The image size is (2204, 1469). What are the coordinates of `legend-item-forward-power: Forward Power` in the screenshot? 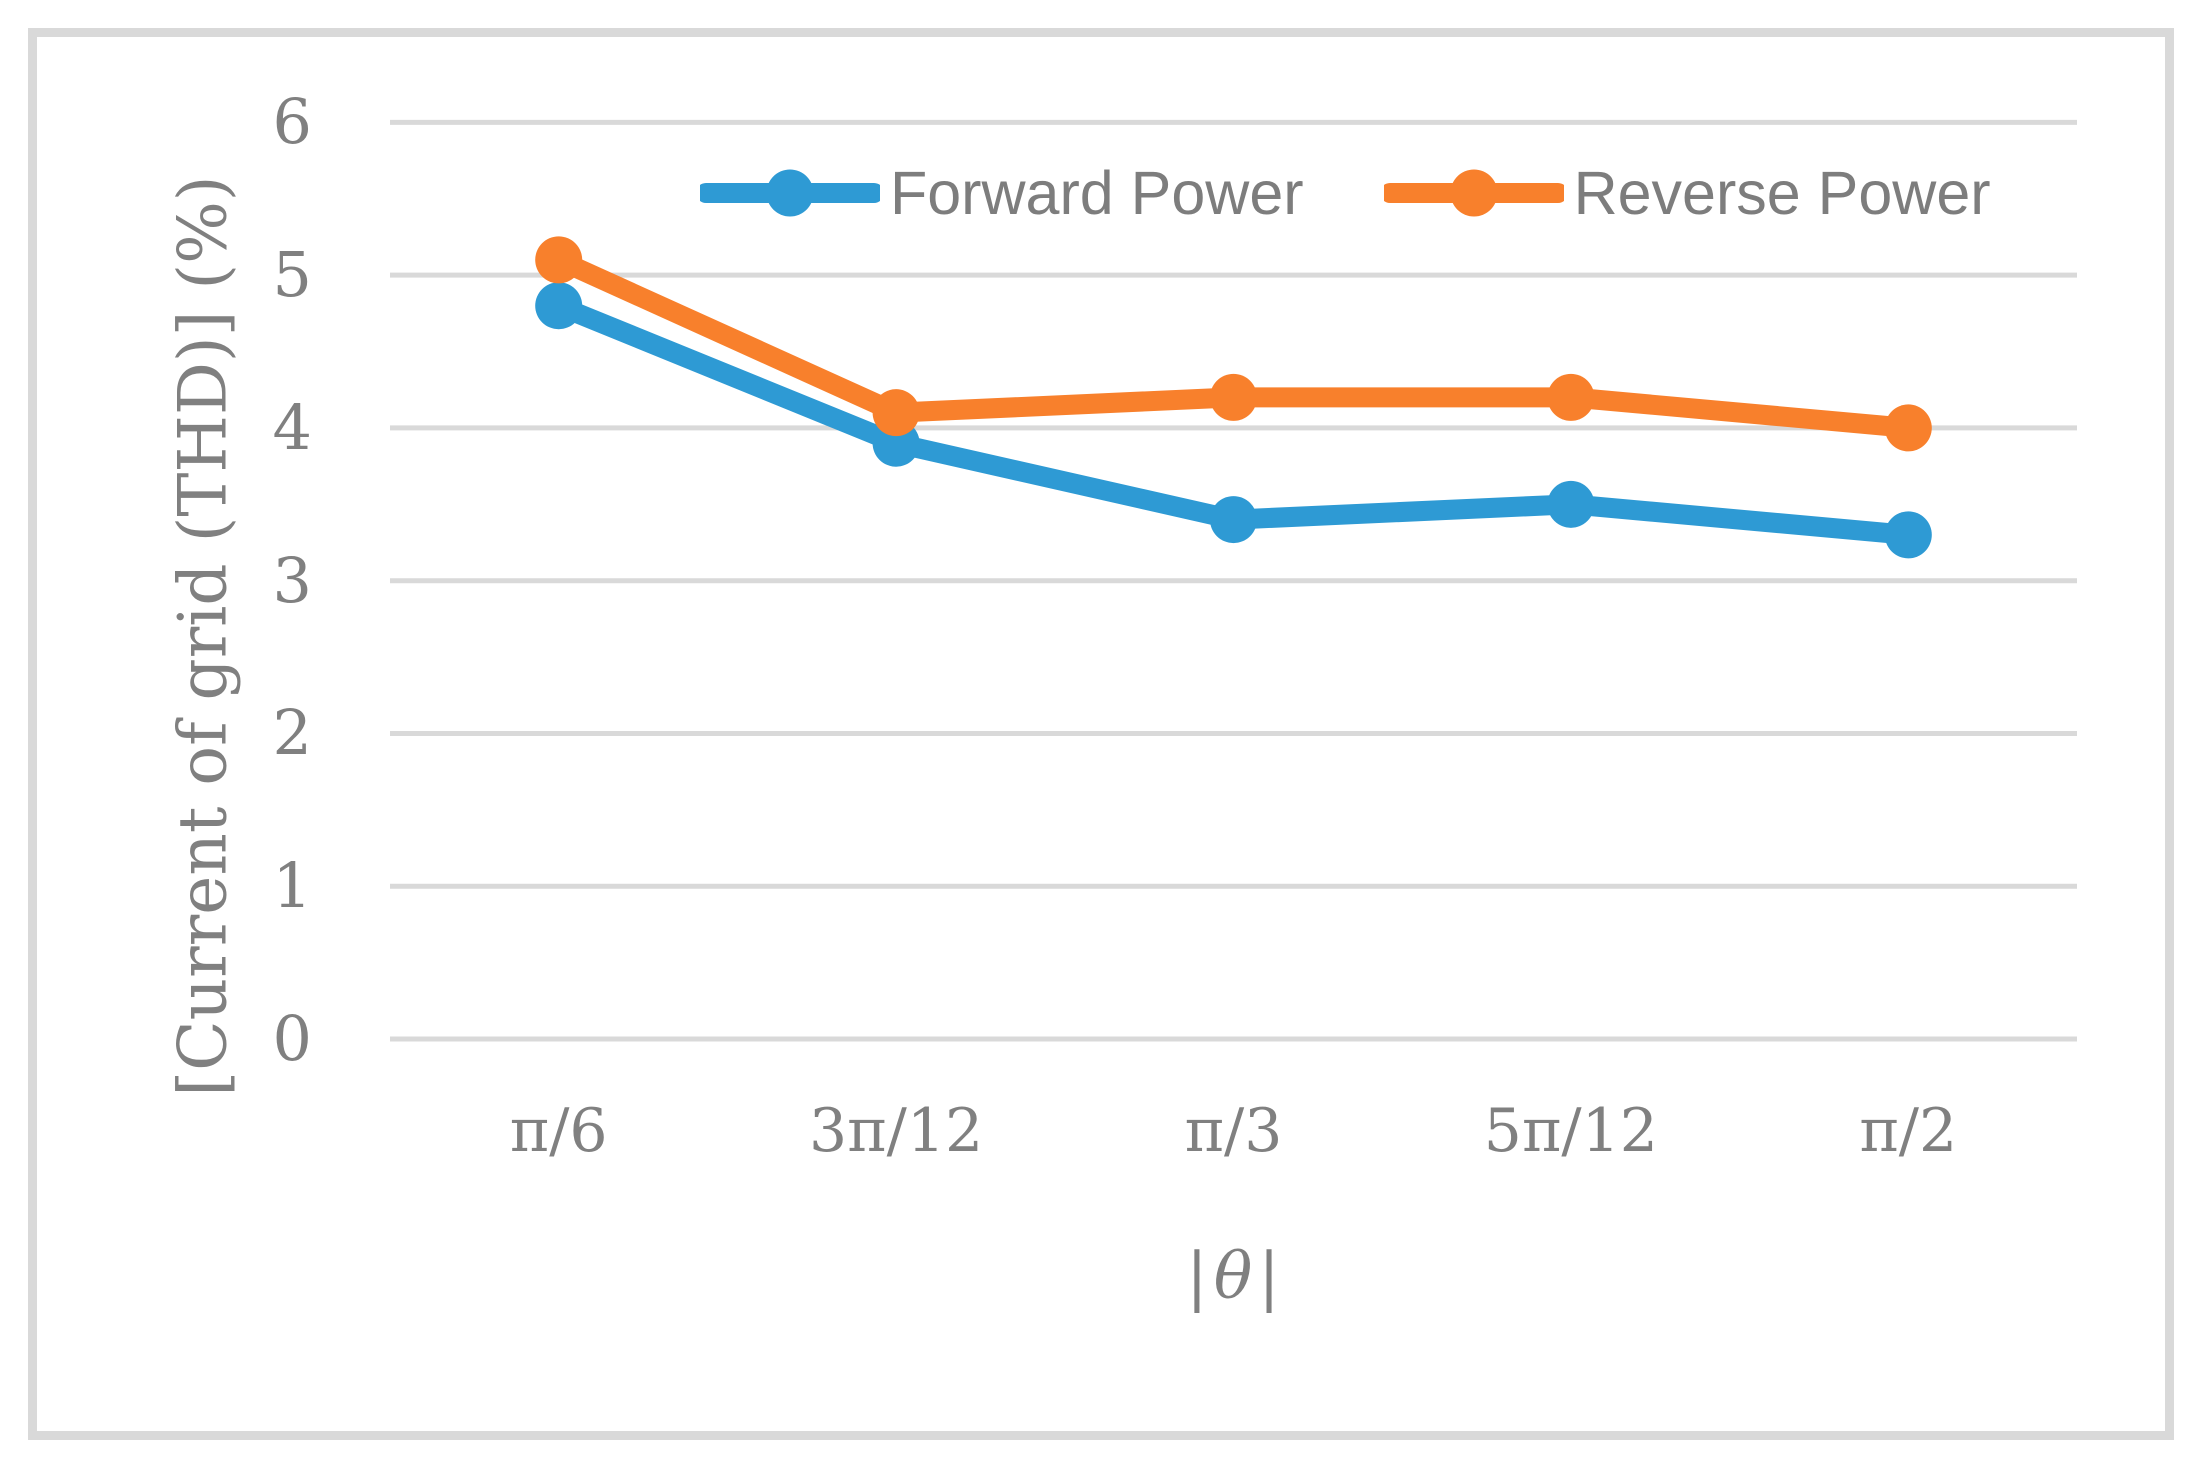 It's located at (1002, 193).